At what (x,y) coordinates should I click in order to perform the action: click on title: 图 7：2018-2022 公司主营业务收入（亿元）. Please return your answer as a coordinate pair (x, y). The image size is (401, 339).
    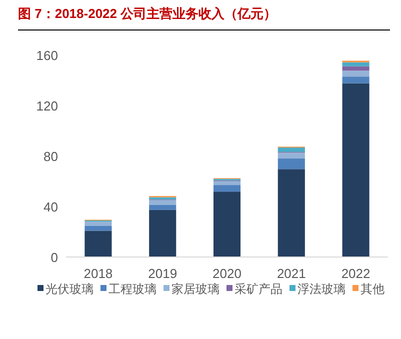
    Looking at the image, I should click on (147, 13).